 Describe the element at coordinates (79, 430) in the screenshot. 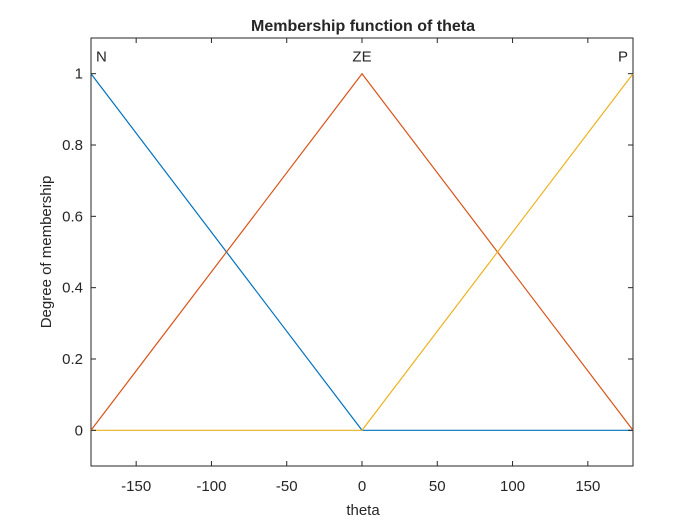

I see `y-tick-label: 0` at that location.